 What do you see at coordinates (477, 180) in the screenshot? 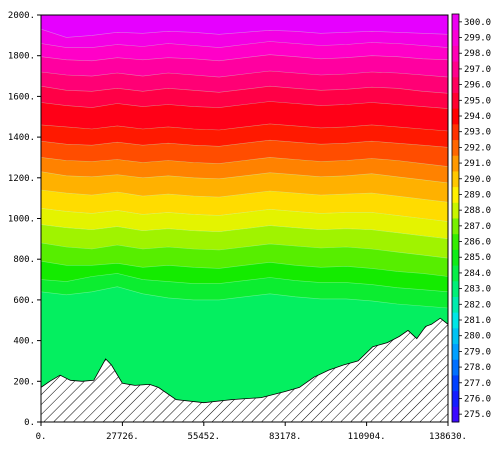
I see `colorbar-label: 290.0` at bounding box center [477, 180].